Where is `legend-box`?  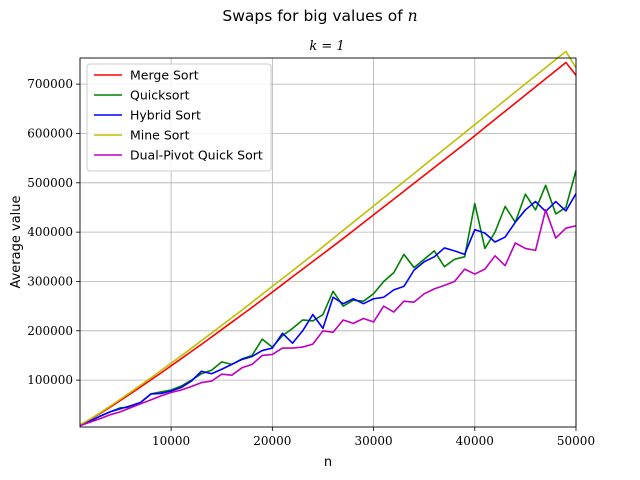
legend-box is located at coordinates (179, 117).